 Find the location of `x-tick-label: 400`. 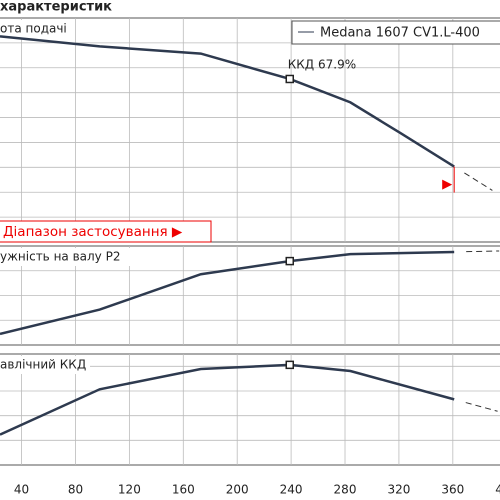

x-tick-label: 400 is located at coordinates (497, 490).